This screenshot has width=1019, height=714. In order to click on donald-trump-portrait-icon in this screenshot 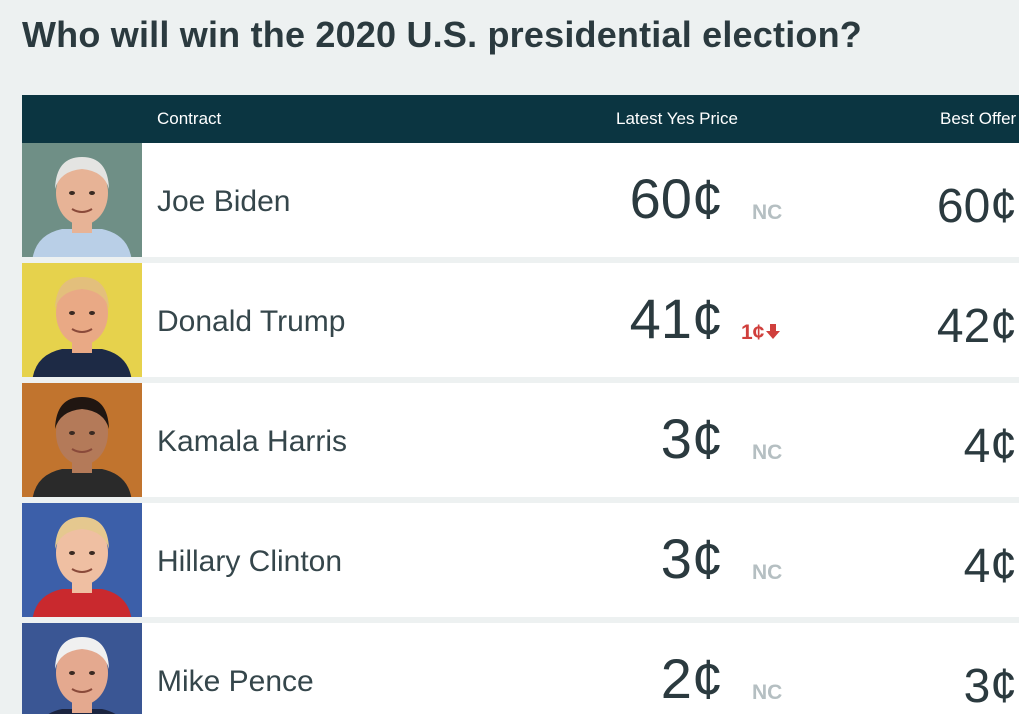, I will do `click(82, 320)`.